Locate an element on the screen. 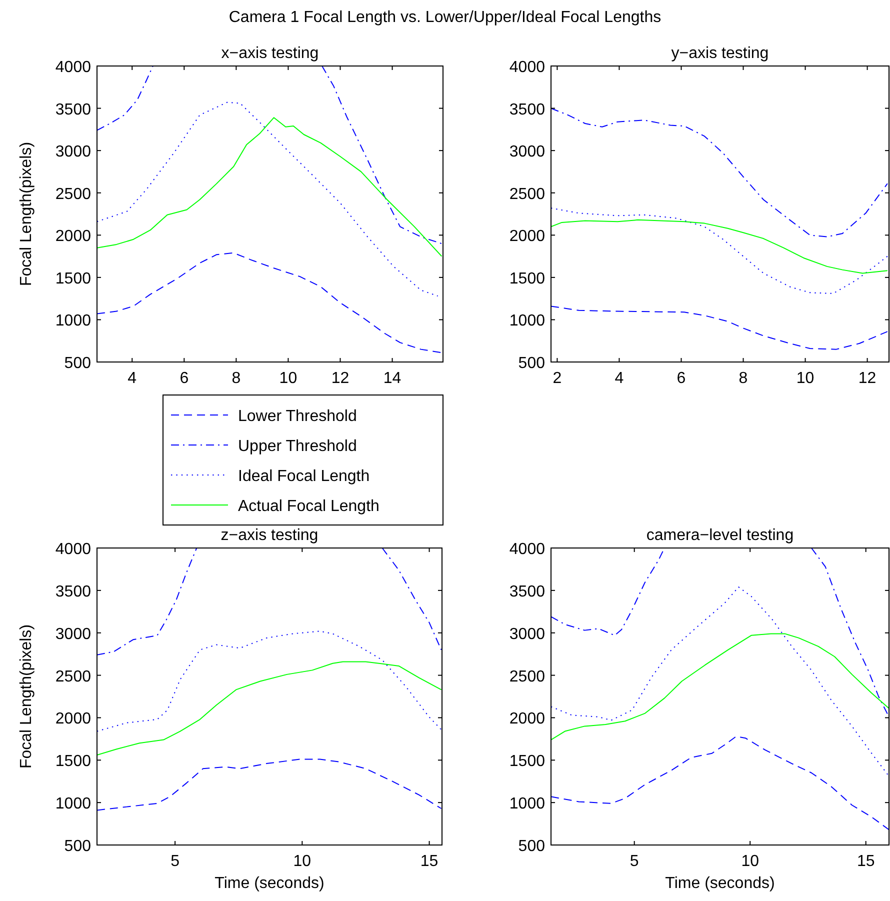 The image size is (890, 901). legend-label: Lower Threshold is located at coordinates (297, 416).